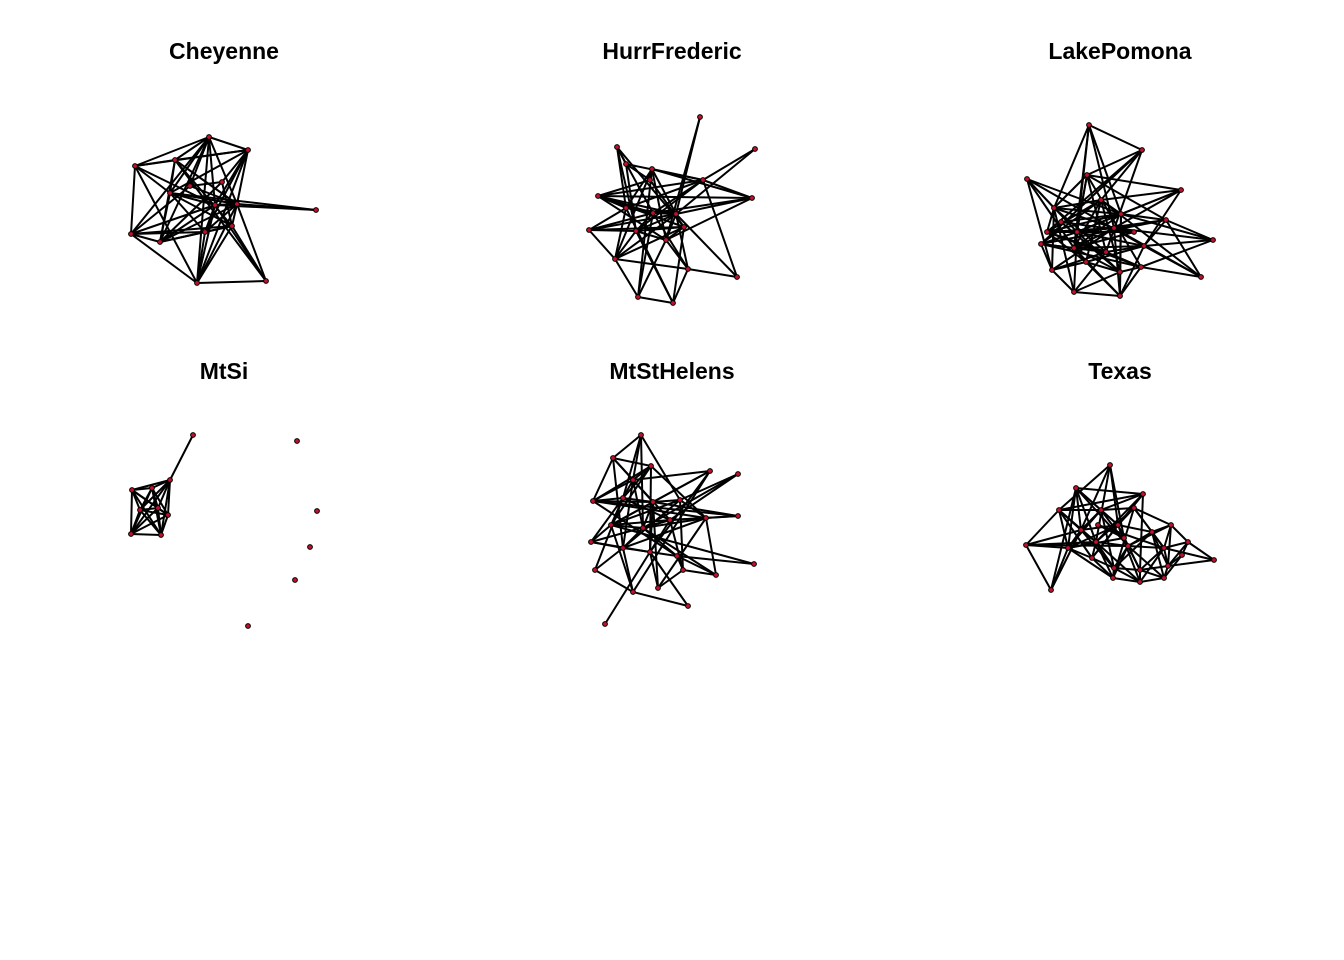  I want to click on panel-title: MtSi, so click(224, 371).